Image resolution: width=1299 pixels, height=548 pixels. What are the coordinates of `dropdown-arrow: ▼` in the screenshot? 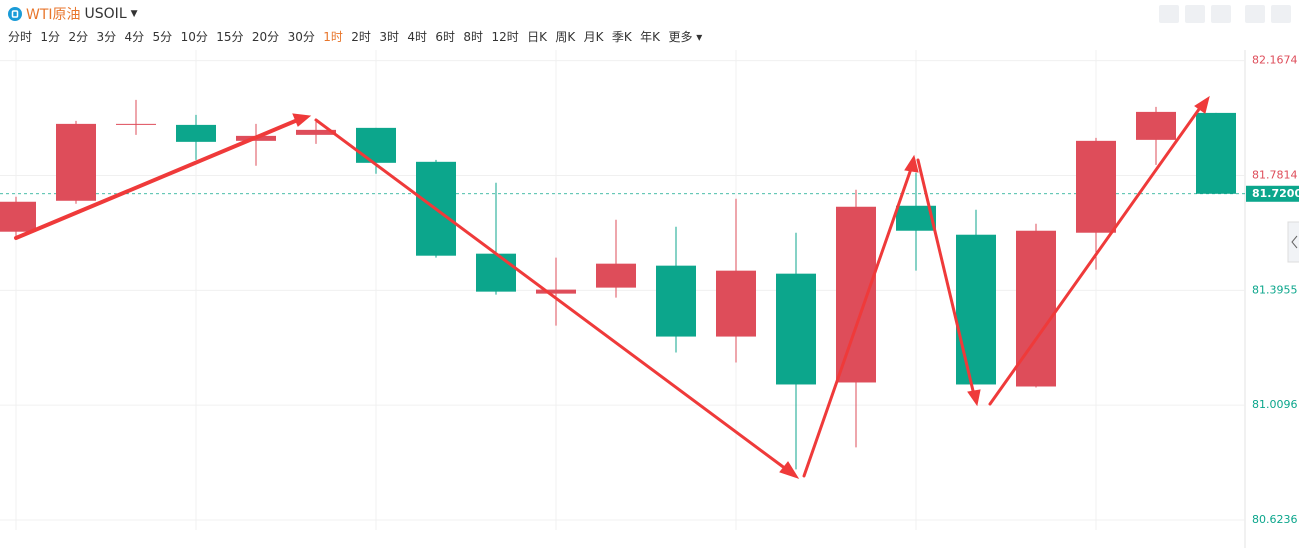 It's located at (134, 14).